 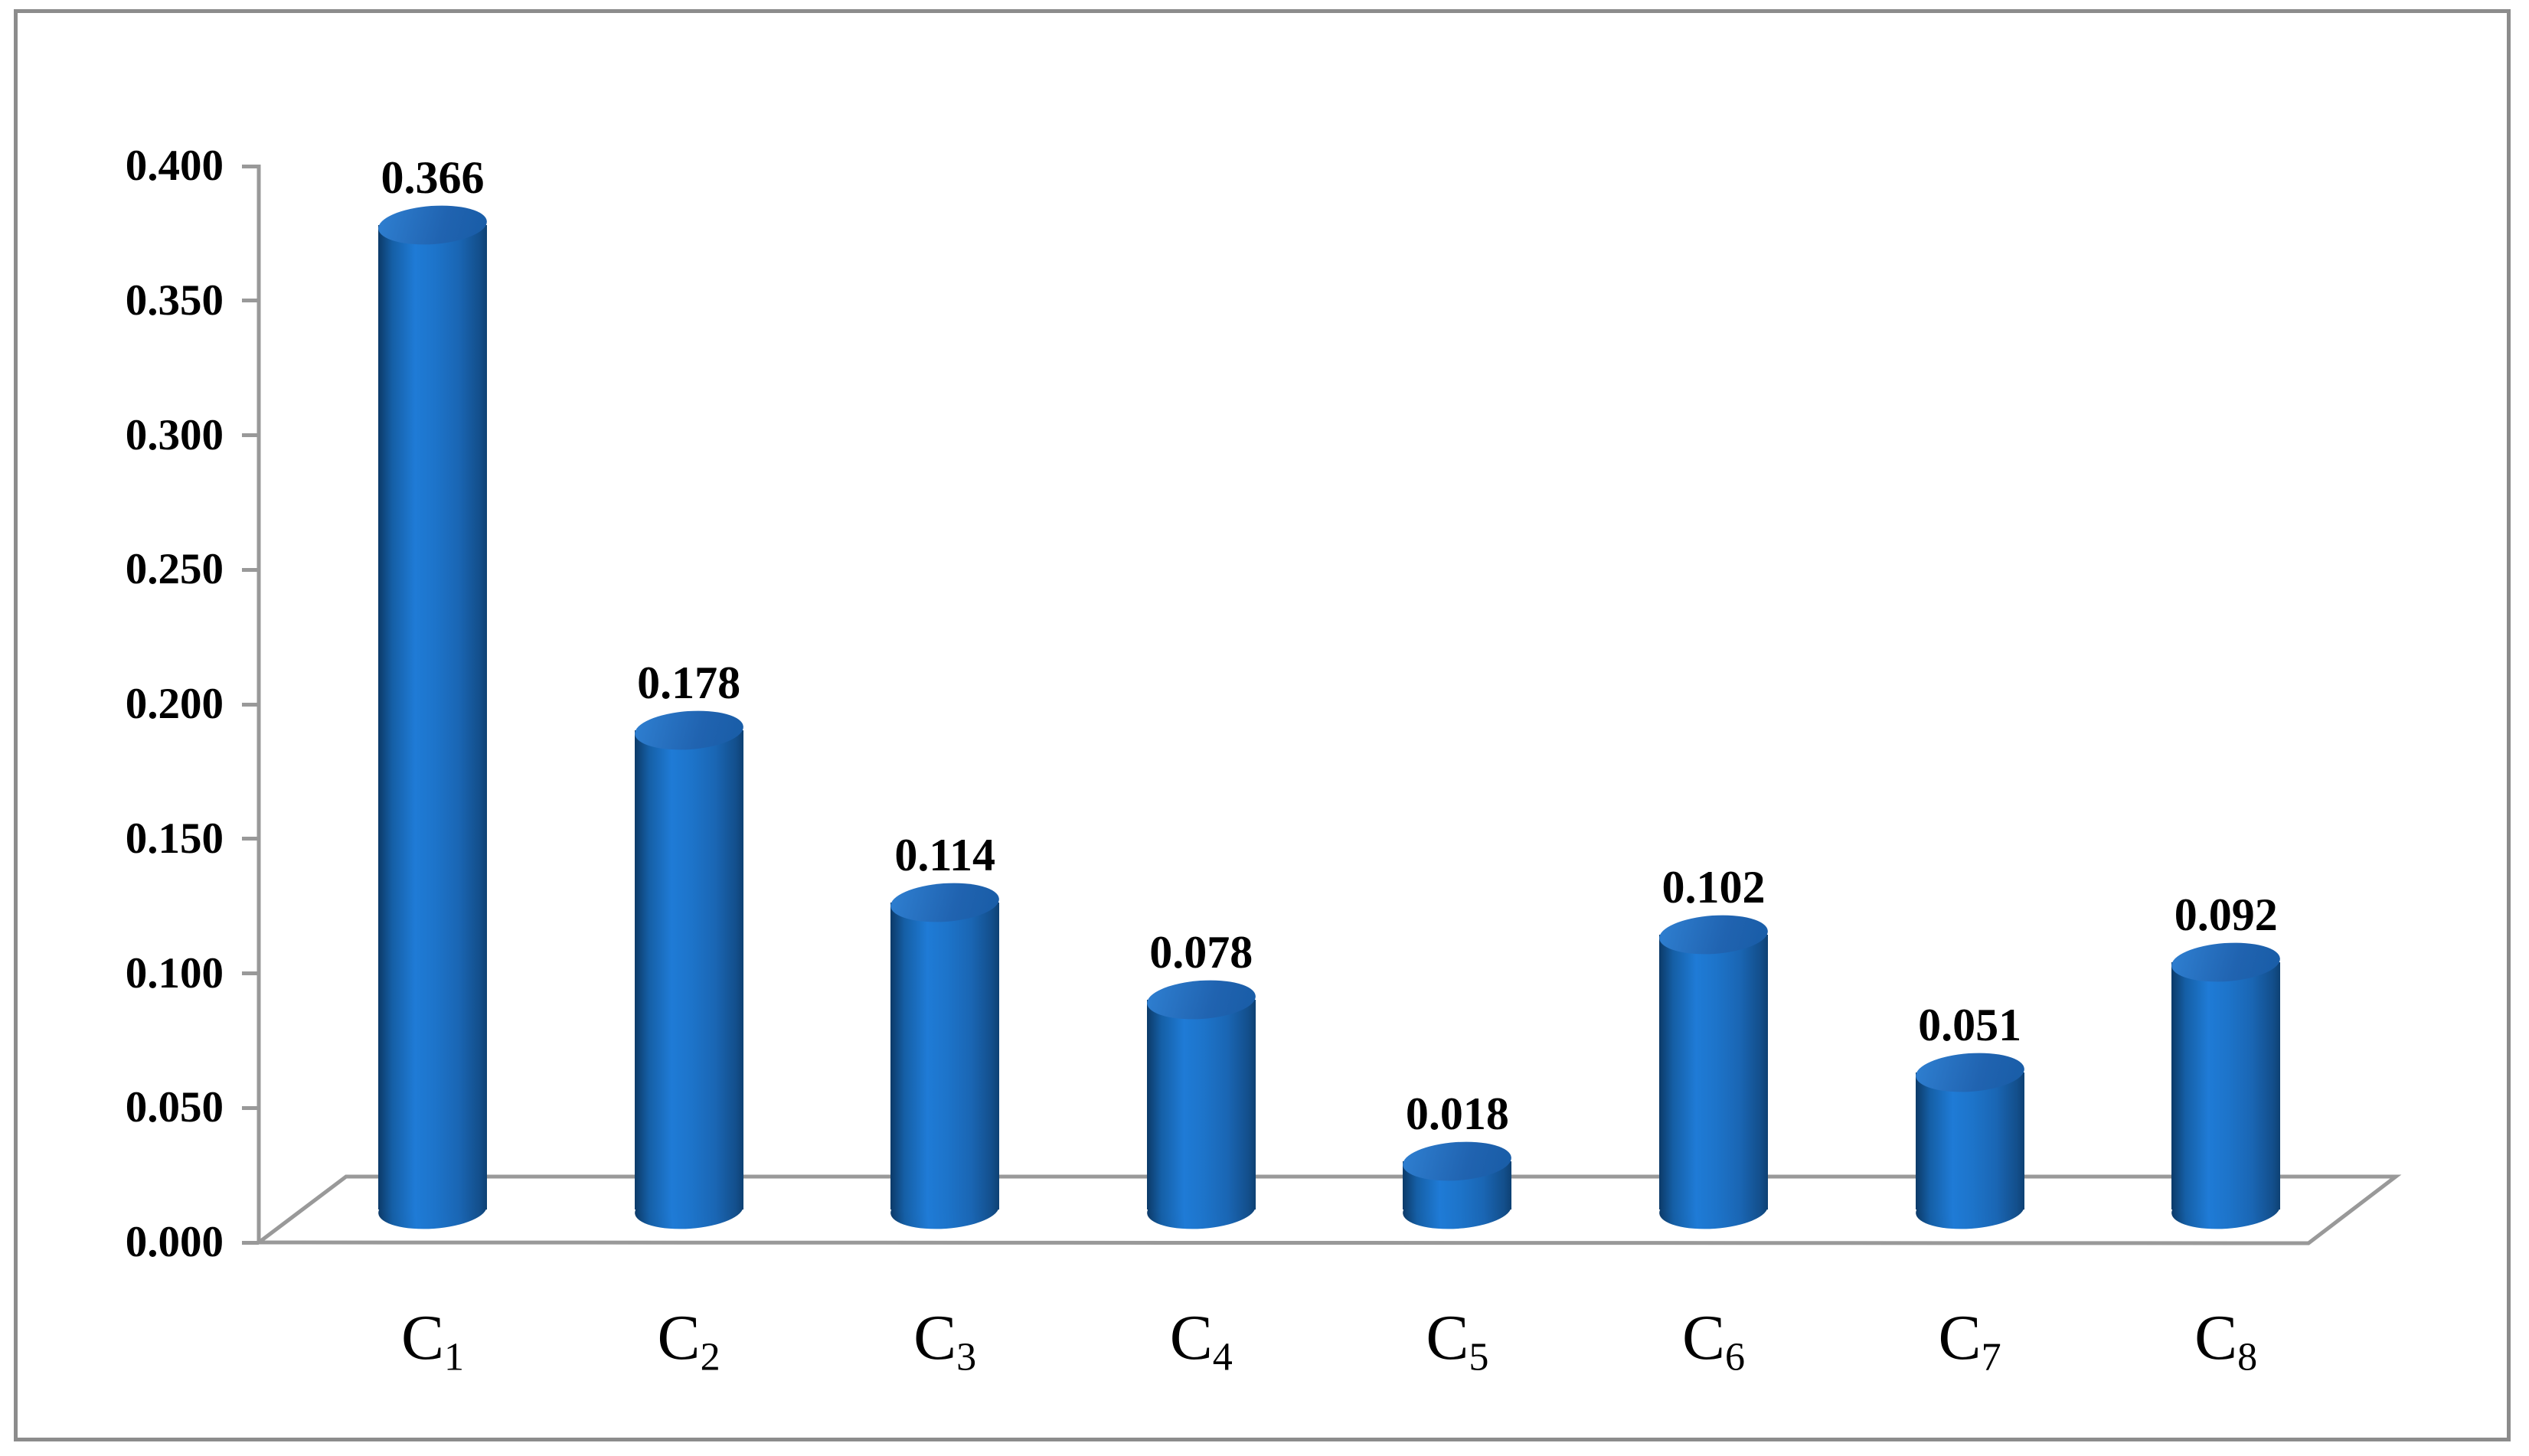 I want to click on bar-value-label: 0.018, so click(x=1457, y=1113).